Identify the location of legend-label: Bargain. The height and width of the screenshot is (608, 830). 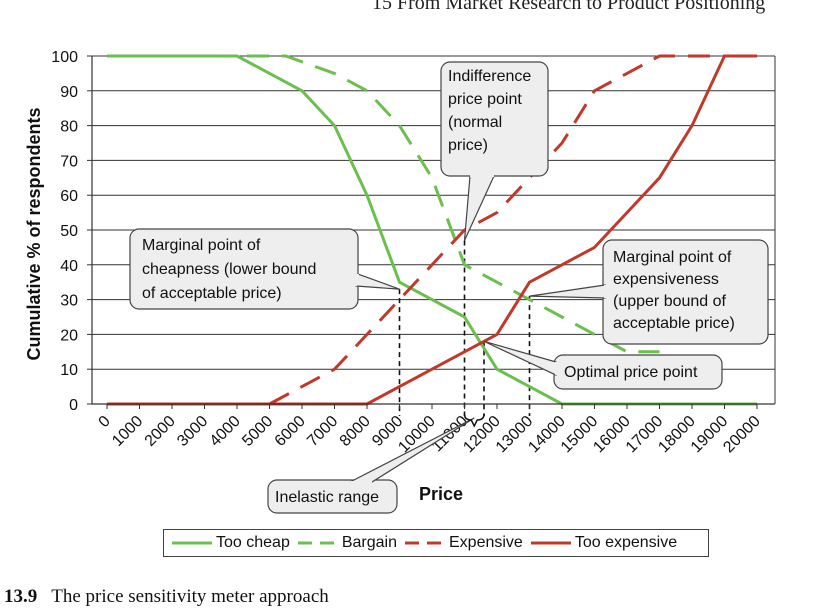
(369, 542).